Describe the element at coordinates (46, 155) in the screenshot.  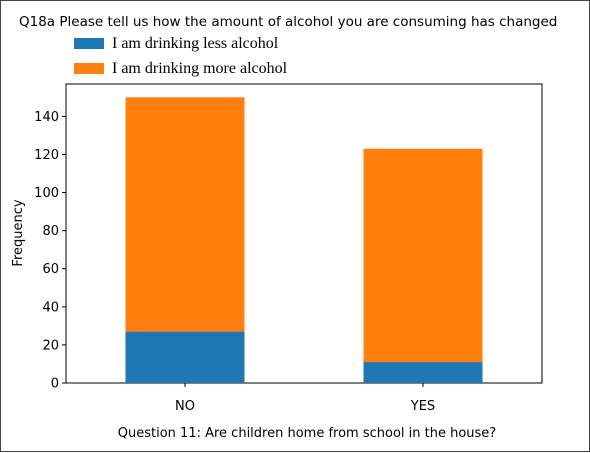
I see `y-tick-label: 120` at that location.